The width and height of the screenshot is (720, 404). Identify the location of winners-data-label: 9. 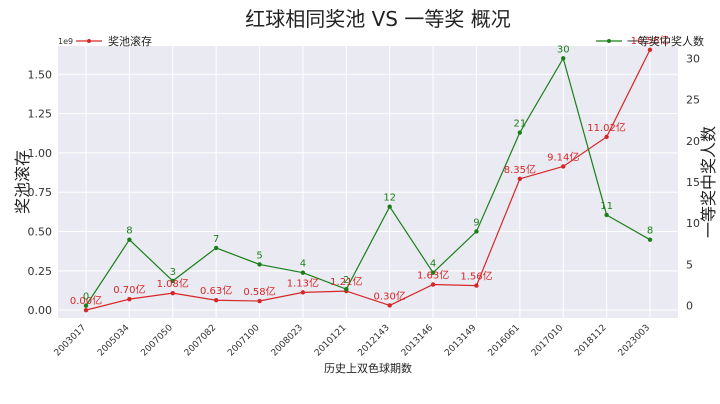
(476, 222).